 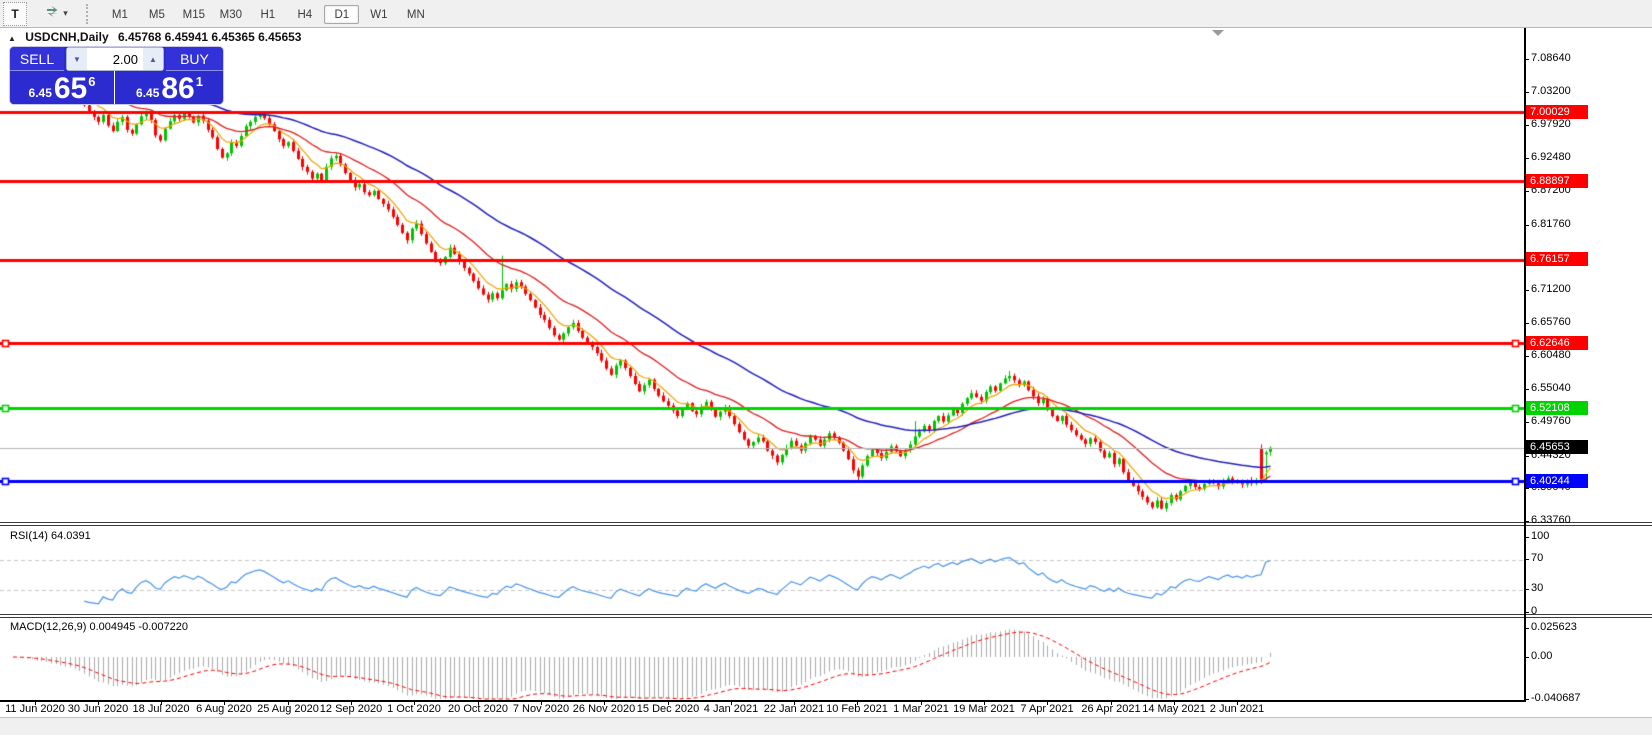 I want to click on date-label: 6 Aug 2020, so click(x=224, y=709).